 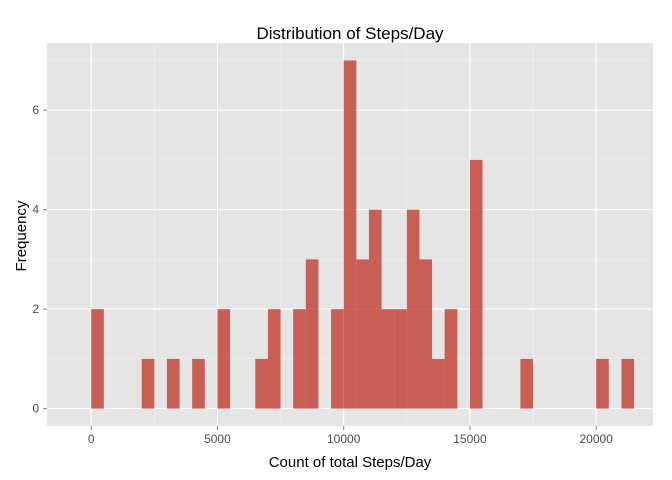 I want to click on x-axis-ticks: 0 5000 10000 15000 20000, so click(x=350, y=436).